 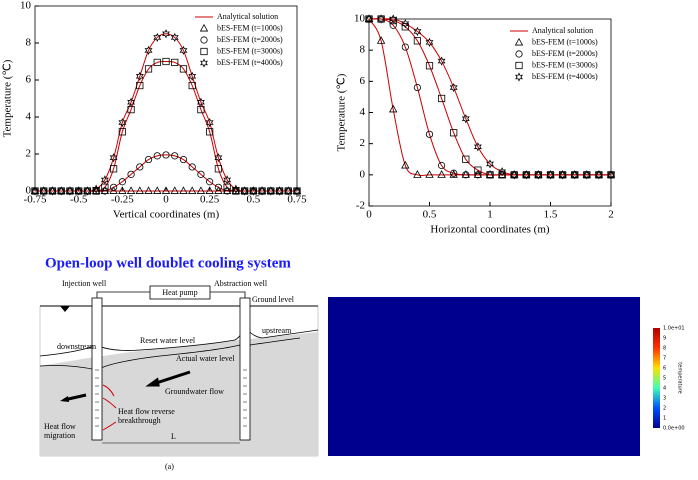 I want to click on label: Actual water level, so click(x=205, y=358).